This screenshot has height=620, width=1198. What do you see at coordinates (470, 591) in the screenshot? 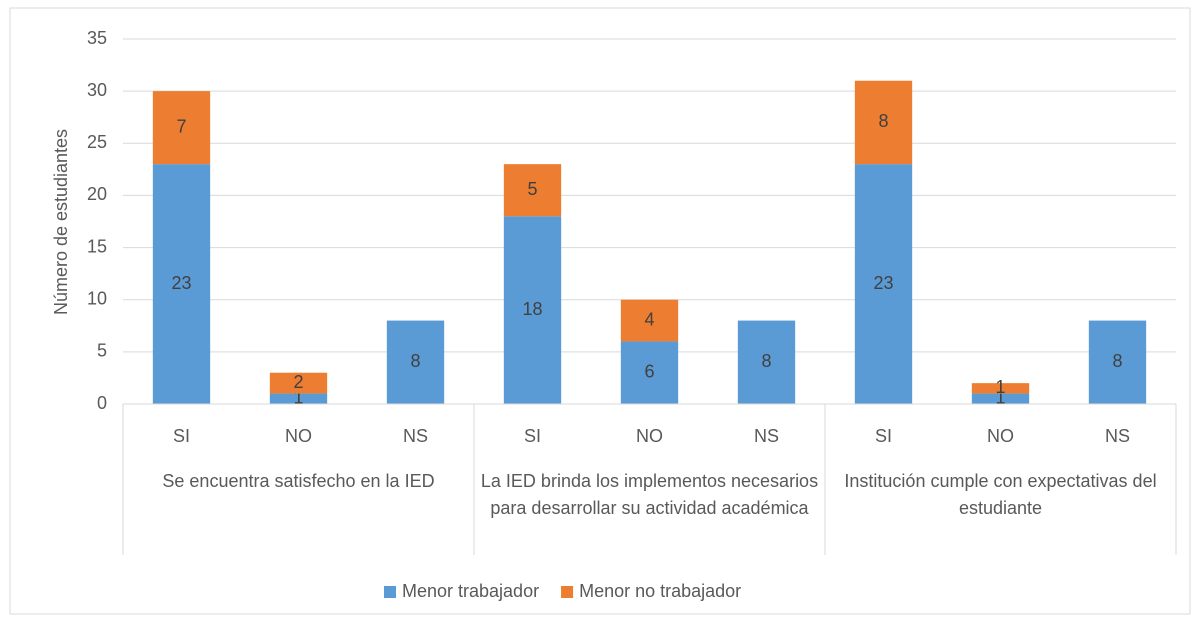
I see `legend-label: Menor trabajador` at bounding box center [470, 591].